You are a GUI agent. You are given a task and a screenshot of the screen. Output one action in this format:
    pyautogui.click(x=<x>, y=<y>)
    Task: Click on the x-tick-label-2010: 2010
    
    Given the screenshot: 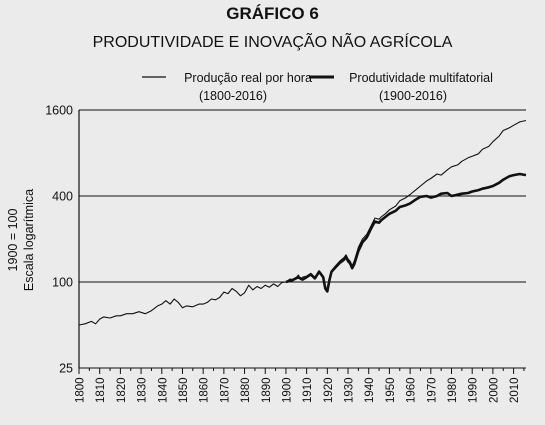 What is the action you would take?
    pyautogui.click(x=515, y=390)
    